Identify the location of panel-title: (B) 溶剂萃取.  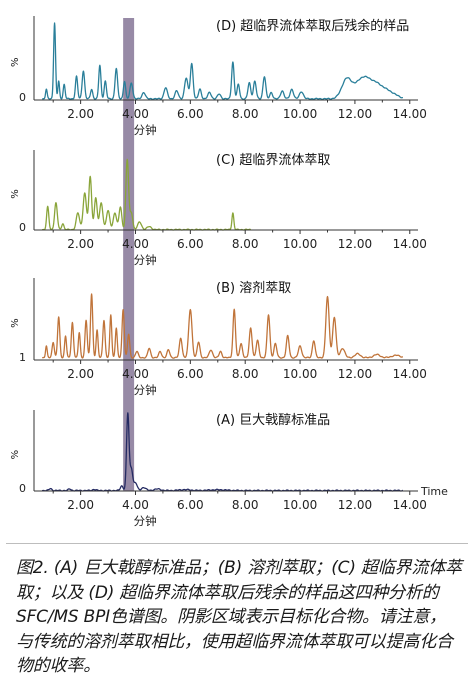
(253, 288).